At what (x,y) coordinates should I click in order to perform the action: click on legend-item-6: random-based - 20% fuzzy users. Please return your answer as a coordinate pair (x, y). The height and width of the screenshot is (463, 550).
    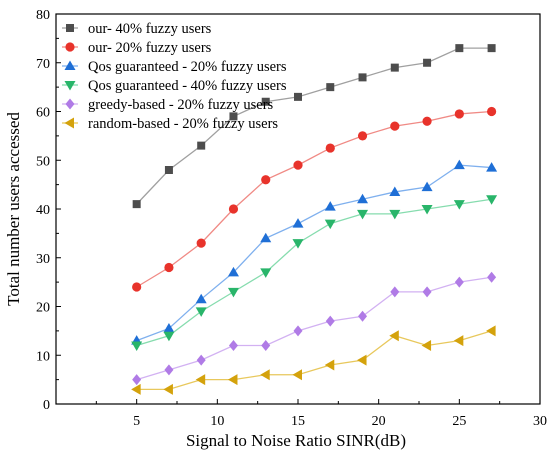
    Looking at the image, I should click on (170, 124).